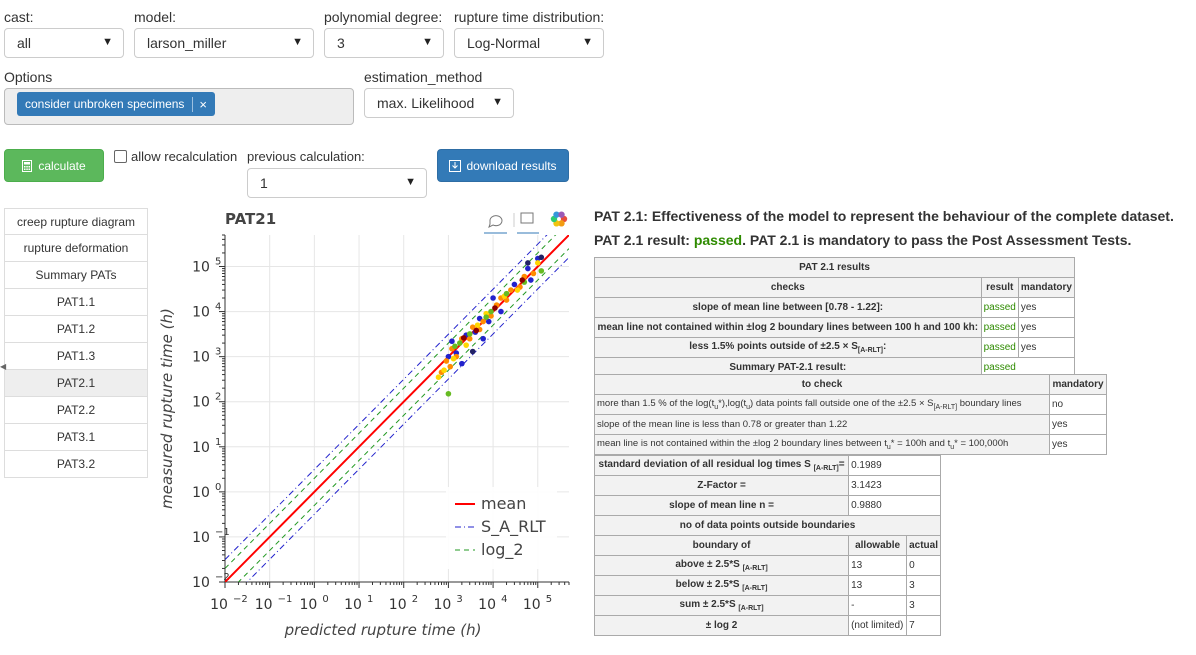 The height and width of the screenshot is (655, 1196). I want to click on y-tick-exp: 0, so click(218, 487).